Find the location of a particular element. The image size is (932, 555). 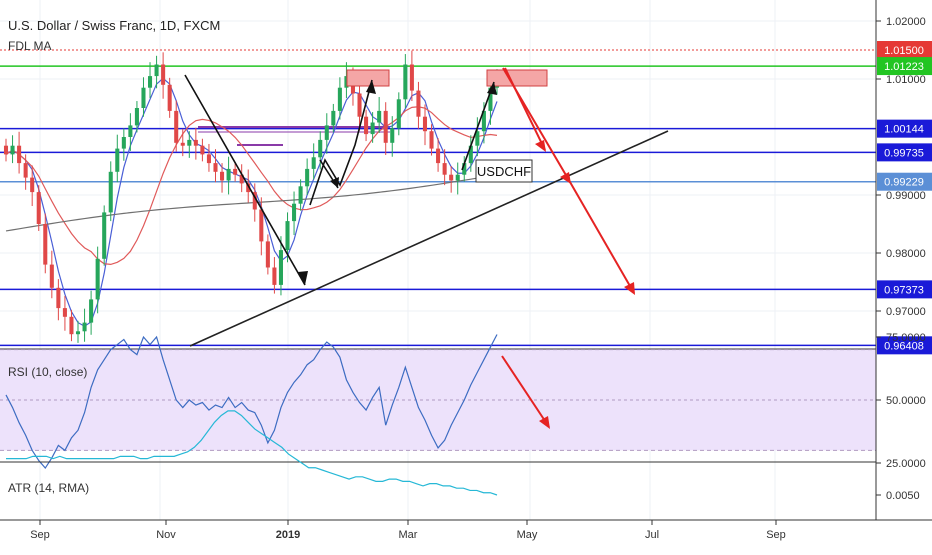

price-axis-tick-label: 1.02000 is located at coordinates (906, 22).